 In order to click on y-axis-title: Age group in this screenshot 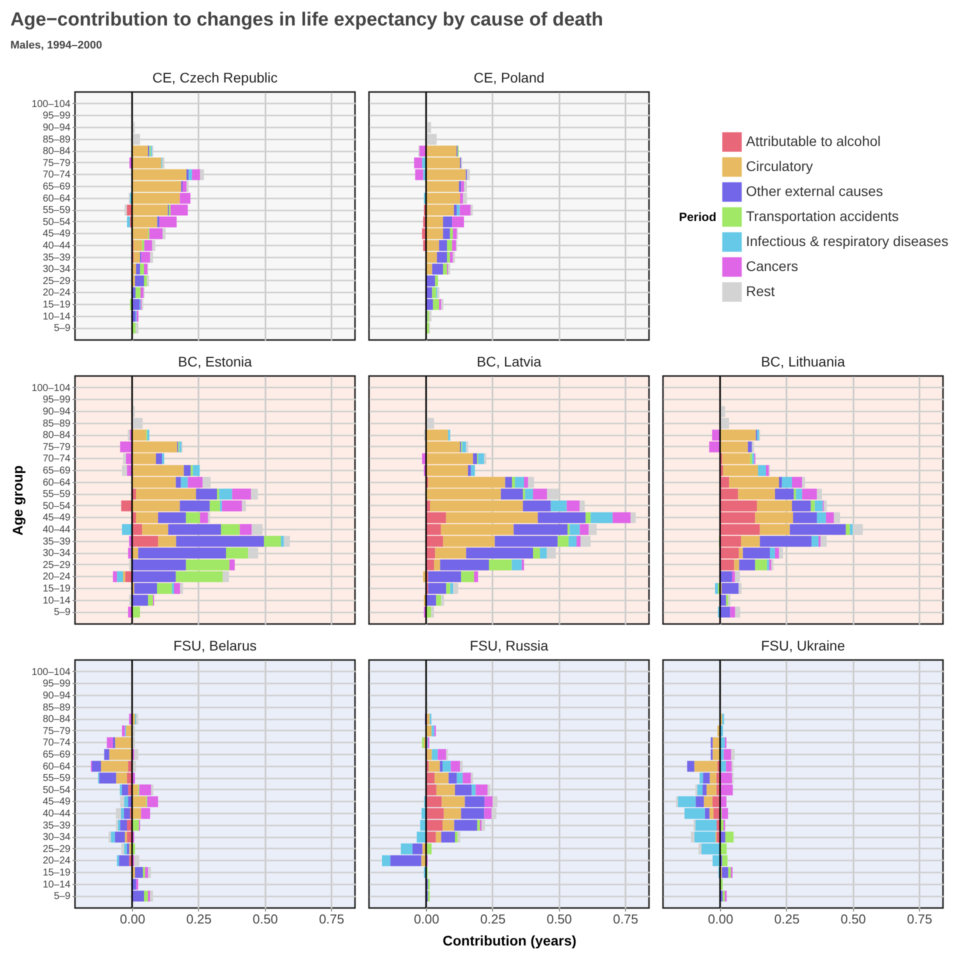, I will do `click(18, 501)`.